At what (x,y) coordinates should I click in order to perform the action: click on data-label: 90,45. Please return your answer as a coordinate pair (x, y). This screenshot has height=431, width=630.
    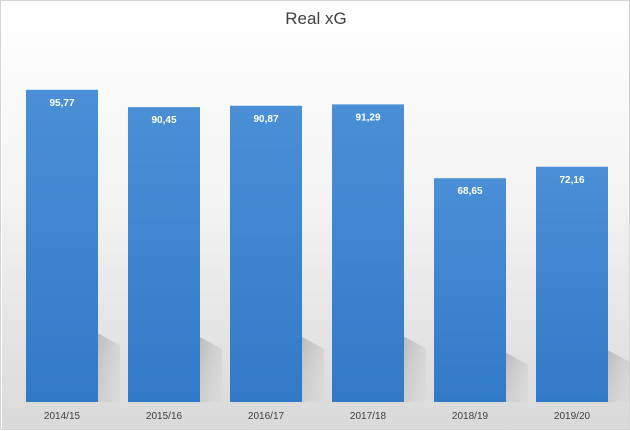
    Looking at the image, I should click on (163, 120).